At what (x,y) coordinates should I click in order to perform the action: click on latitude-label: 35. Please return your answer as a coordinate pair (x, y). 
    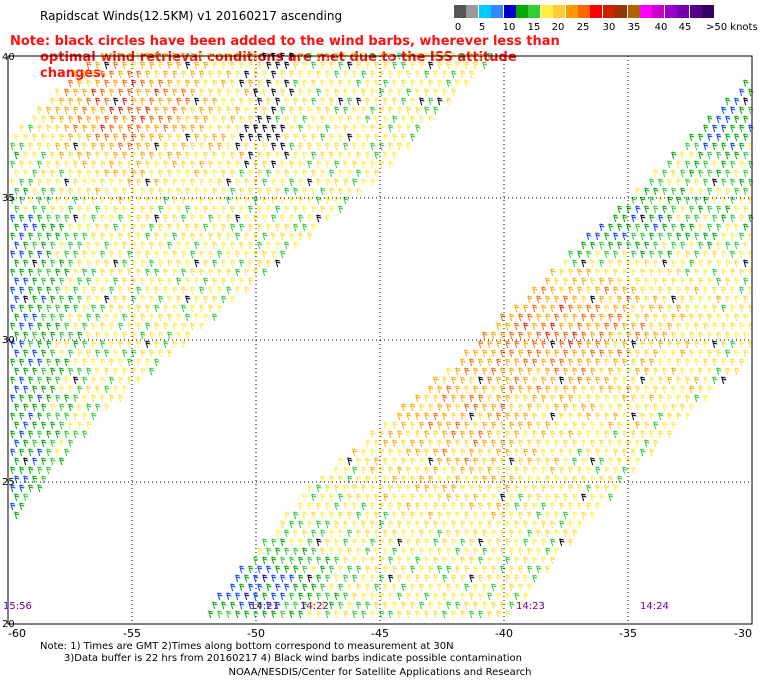
    Looking at the image, I should click on (8, 198).